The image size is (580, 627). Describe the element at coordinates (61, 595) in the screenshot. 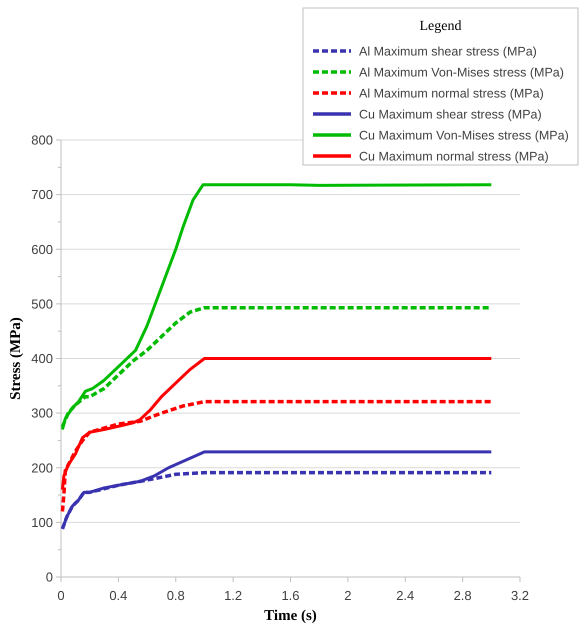

I see `x-tick-label: 0` at that location.